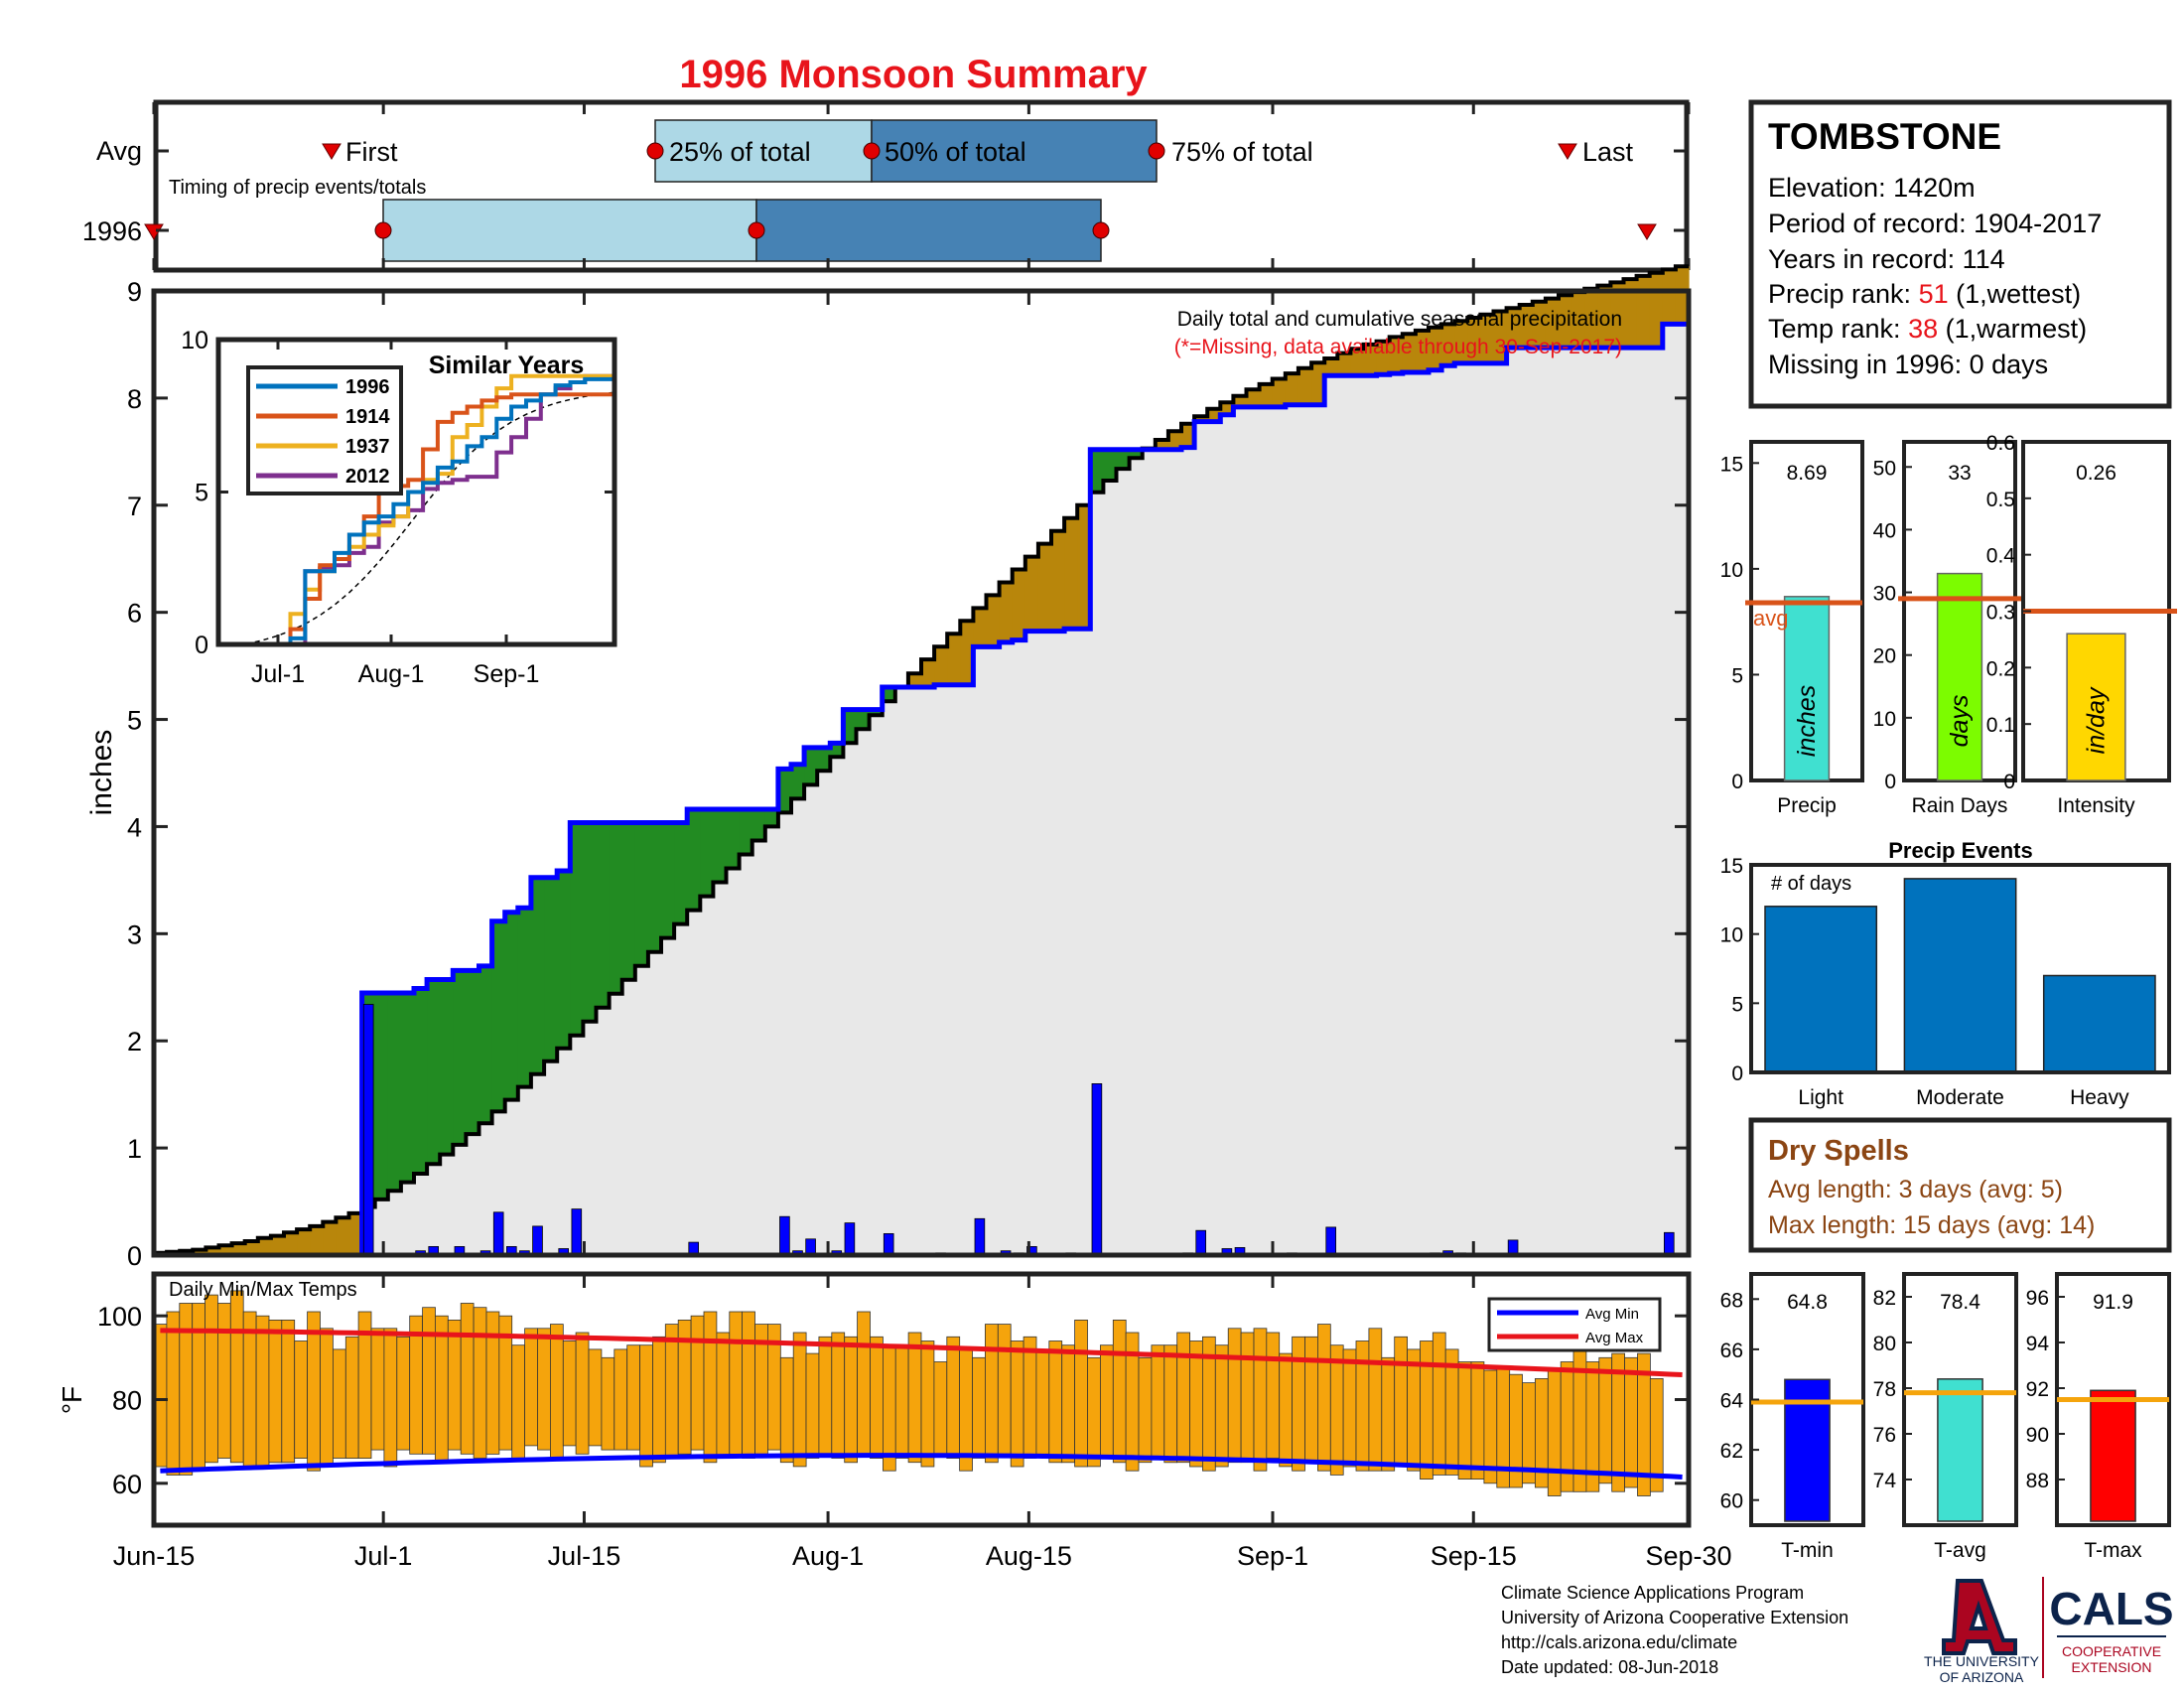 The height and width of the screenshot is (1693, 2184). What do you see at coordinates (1820, 989) in the screenshot?
I see `event-bar-light` at bounding box center [1820, 989].